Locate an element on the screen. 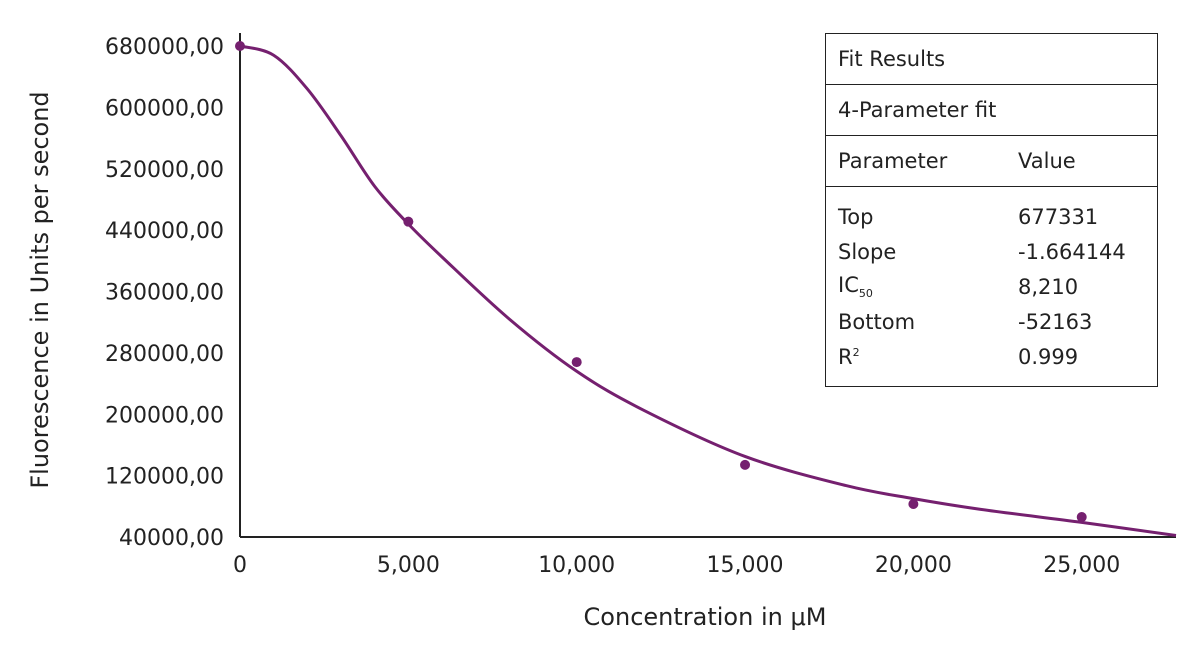 This screenshot has height=652, width=1200. param-value: 8,210 is located at coordinates (1048, 286).